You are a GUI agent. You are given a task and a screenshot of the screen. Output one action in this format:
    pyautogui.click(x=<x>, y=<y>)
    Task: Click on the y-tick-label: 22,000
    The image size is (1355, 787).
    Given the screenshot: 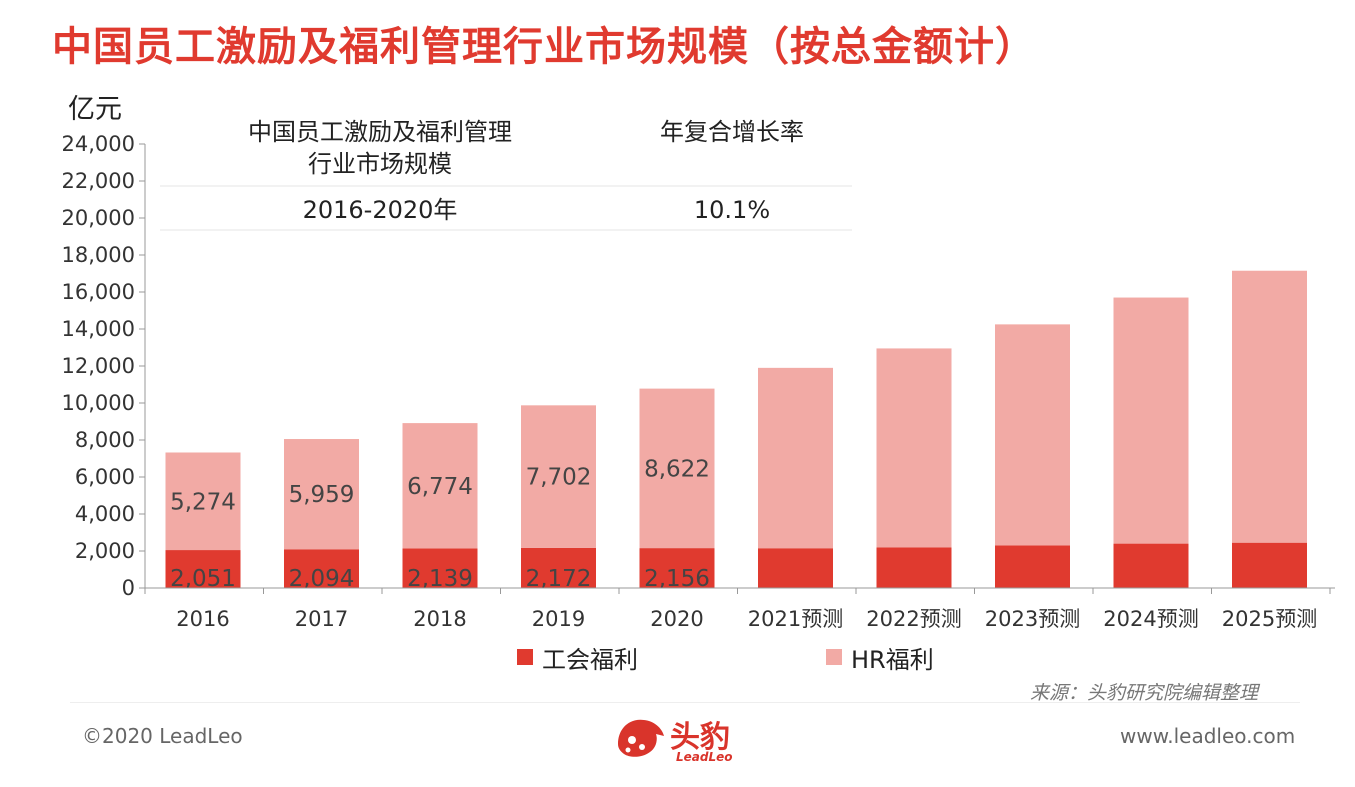 What is the action you would take?
    pyautogui.click(x=98, y=181)
    